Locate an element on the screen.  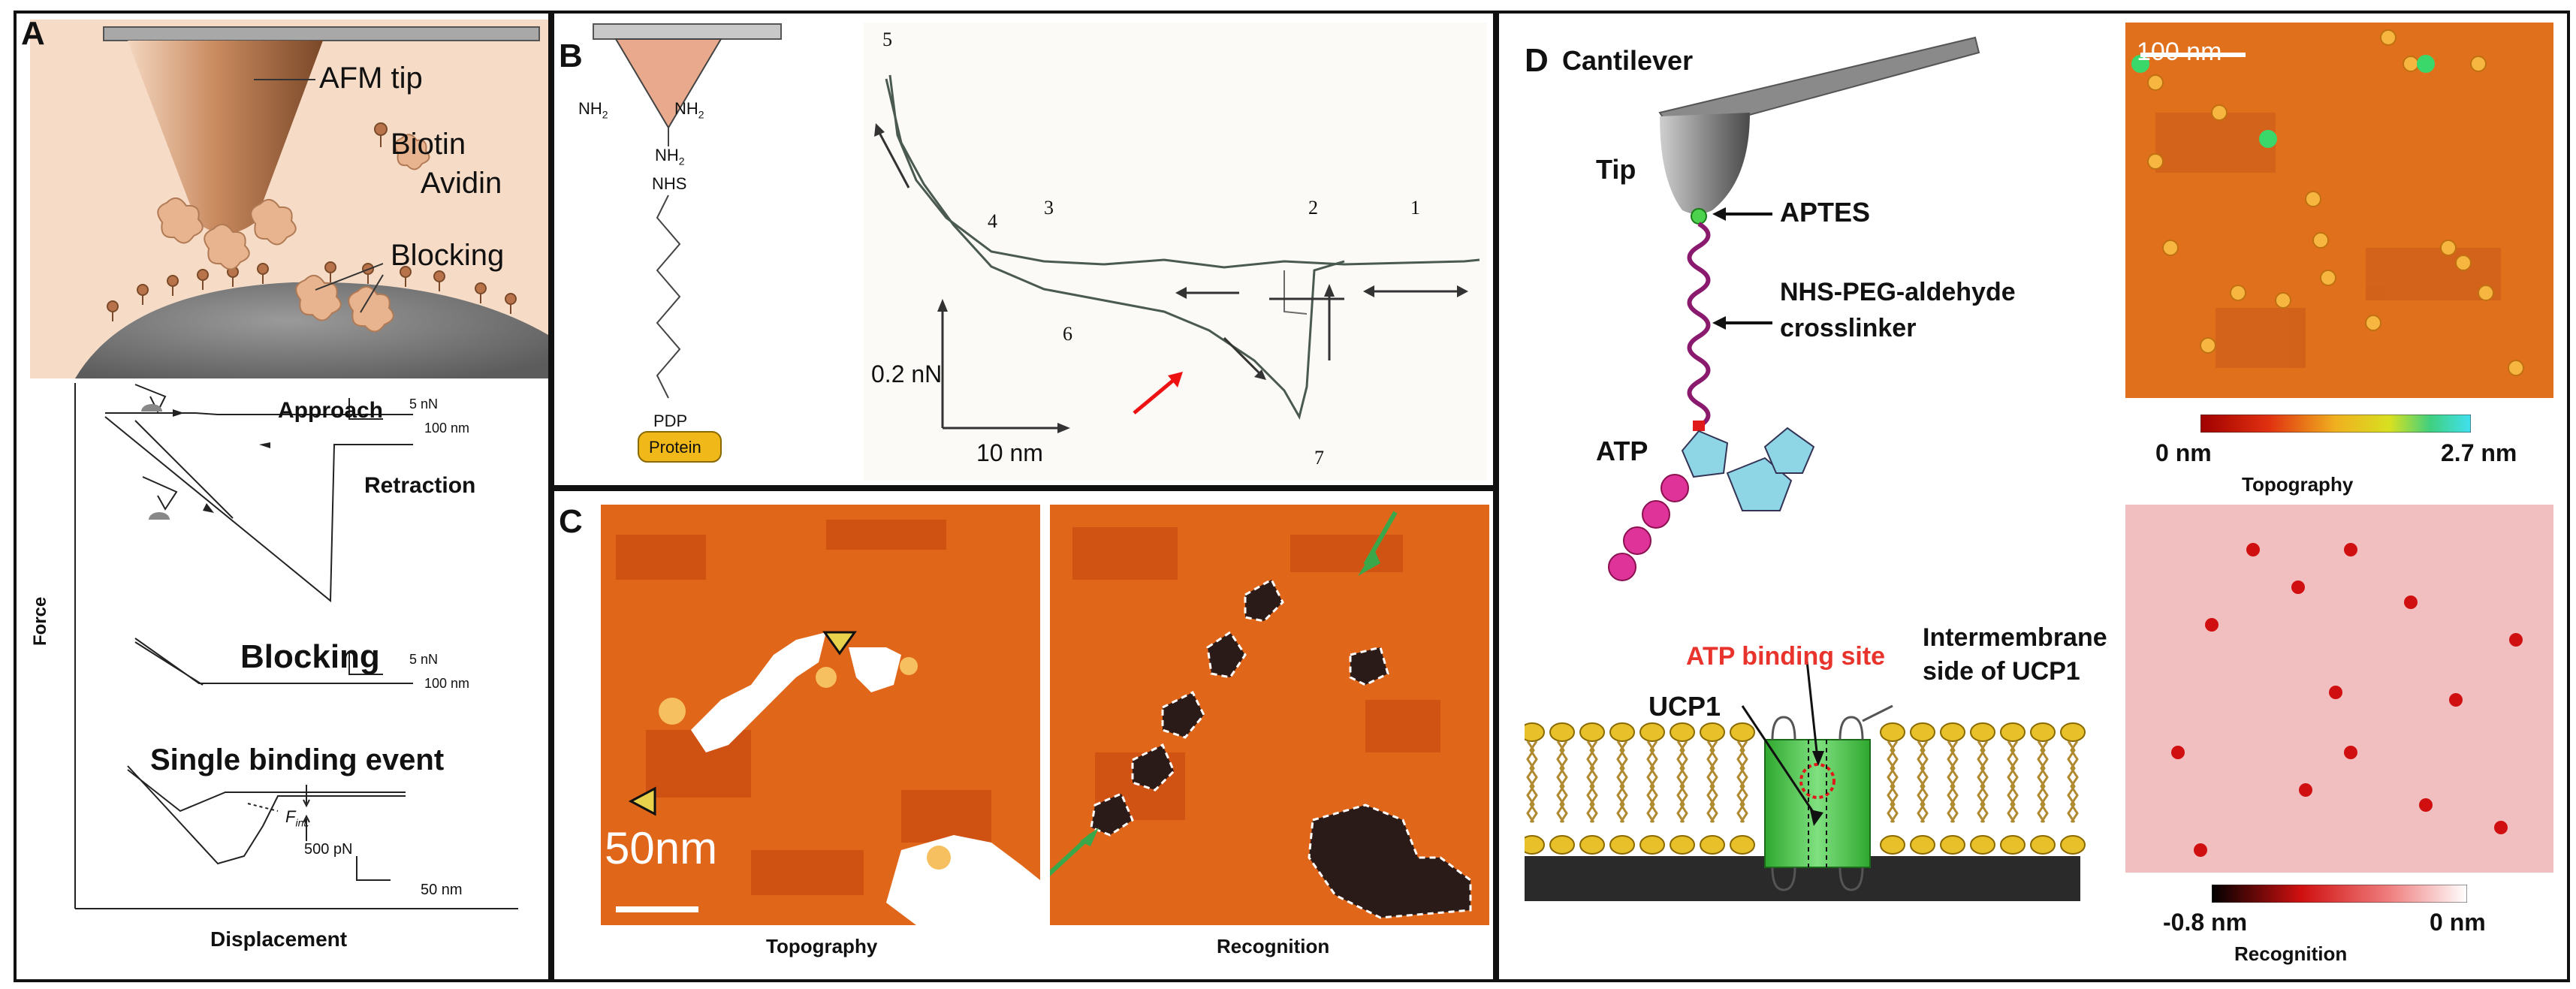
trace-label-4: 4 is located at coordinates (992, 221).